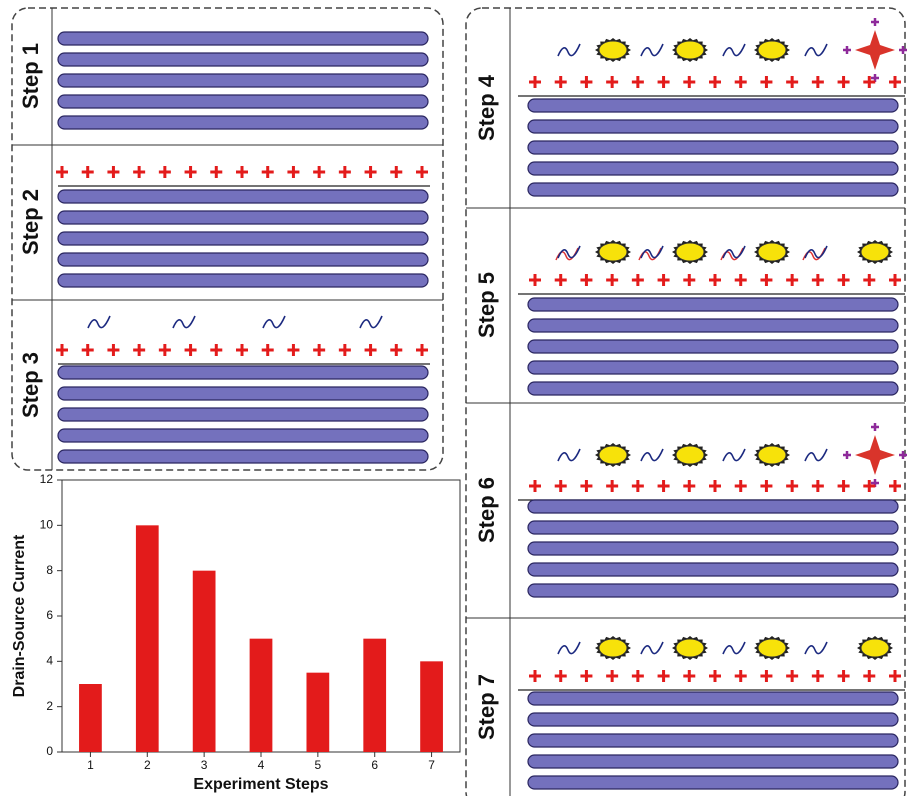 The width and height of the screenshot is (909, 796). I want to click on y-tick-label: 0, so click(49, 751).